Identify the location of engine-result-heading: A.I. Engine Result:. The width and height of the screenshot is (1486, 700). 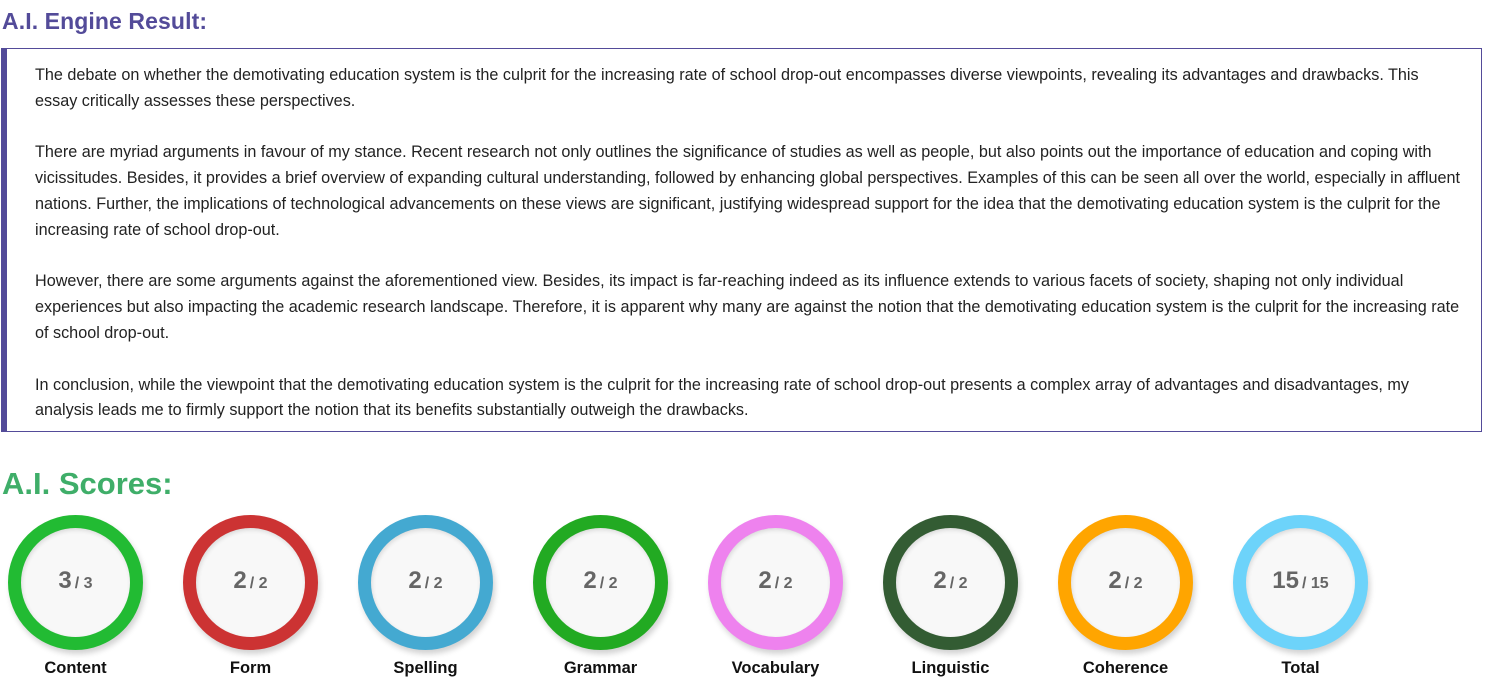
(105, 21).